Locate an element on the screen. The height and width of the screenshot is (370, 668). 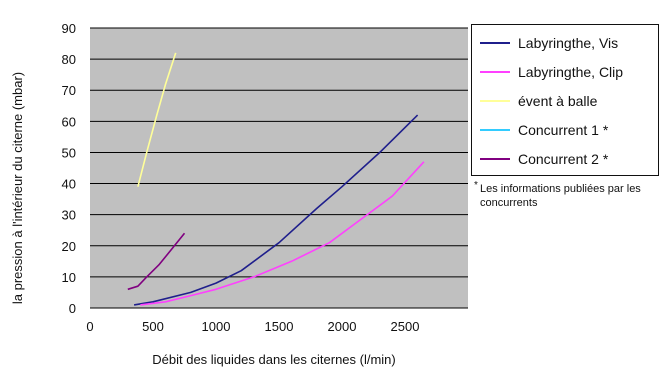
legend-item: Concurrent 1 * is located at coordinates (544, 130).